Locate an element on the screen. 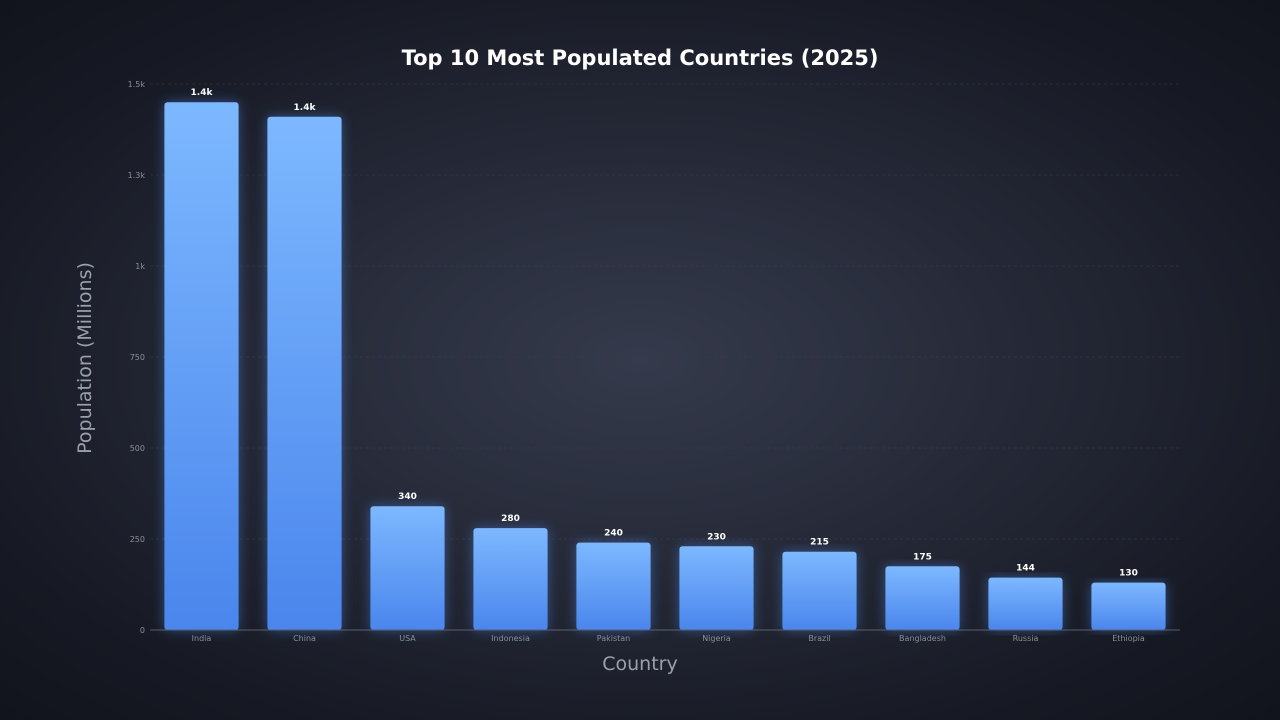 The height and width of the screenshot is (720, 1280). y-tick-label: 0 is located at coordinates (142, 630).